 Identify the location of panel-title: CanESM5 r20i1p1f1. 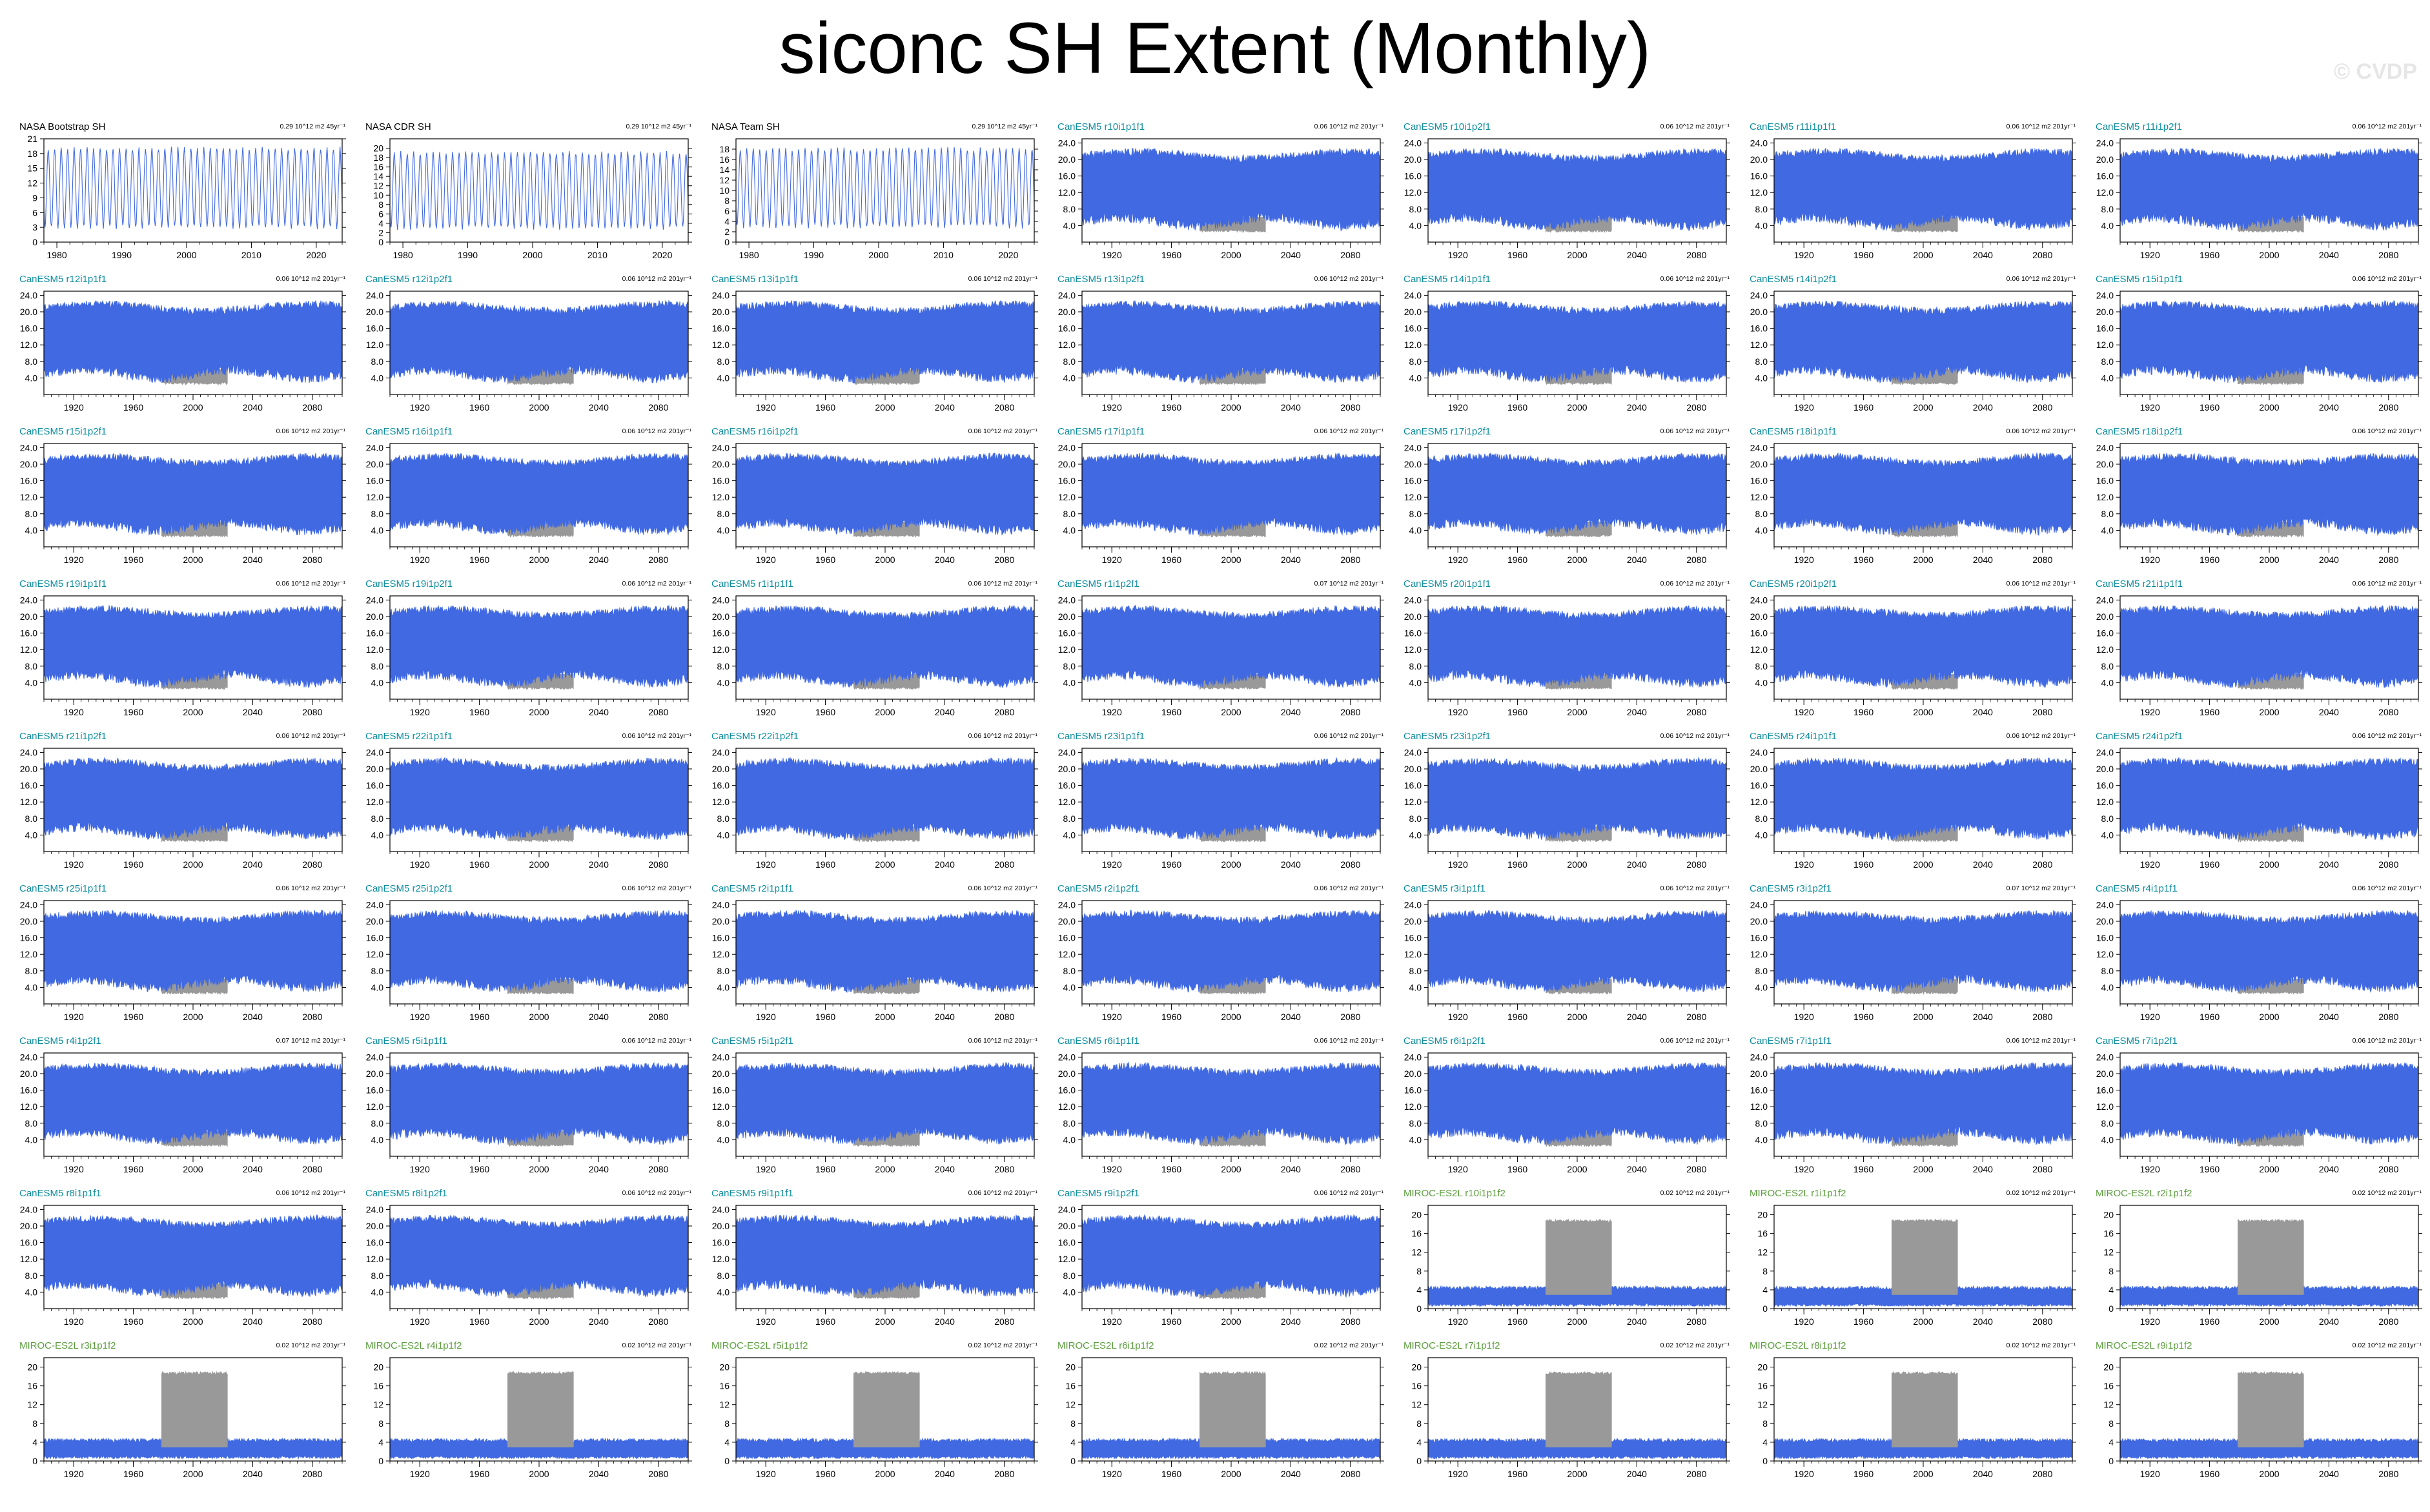
(1447, 583).